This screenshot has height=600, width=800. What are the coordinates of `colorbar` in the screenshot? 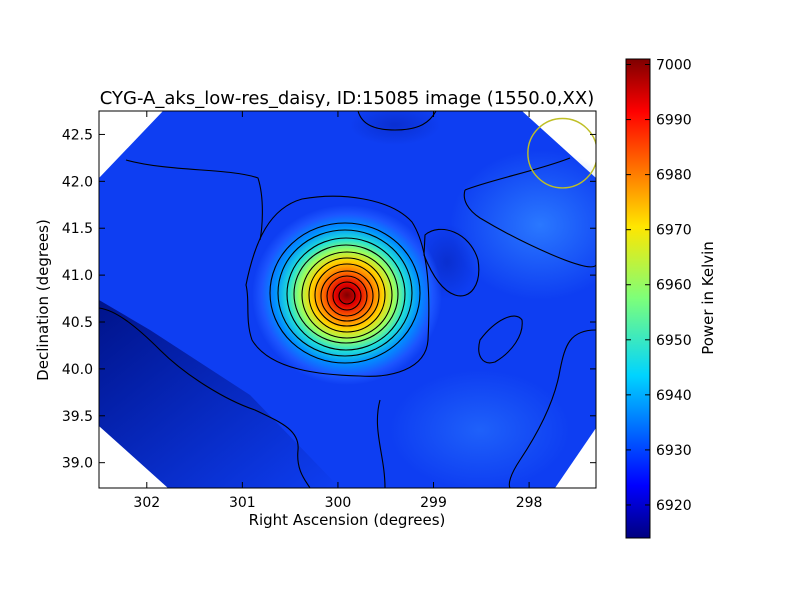 It's located at (638, 298).